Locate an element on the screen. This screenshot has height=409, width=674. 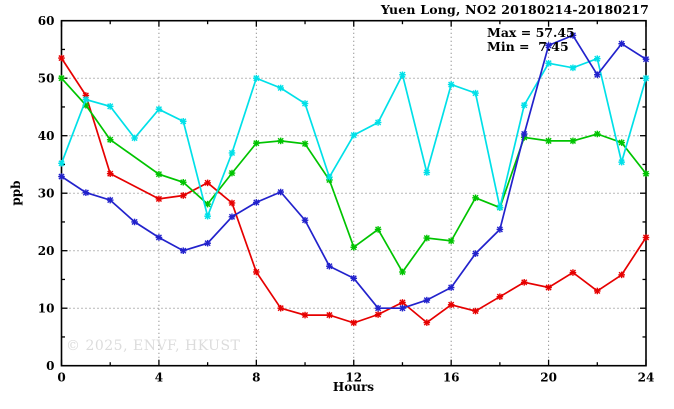
x-tick-label: 16 is located at coordinates (451, 378).